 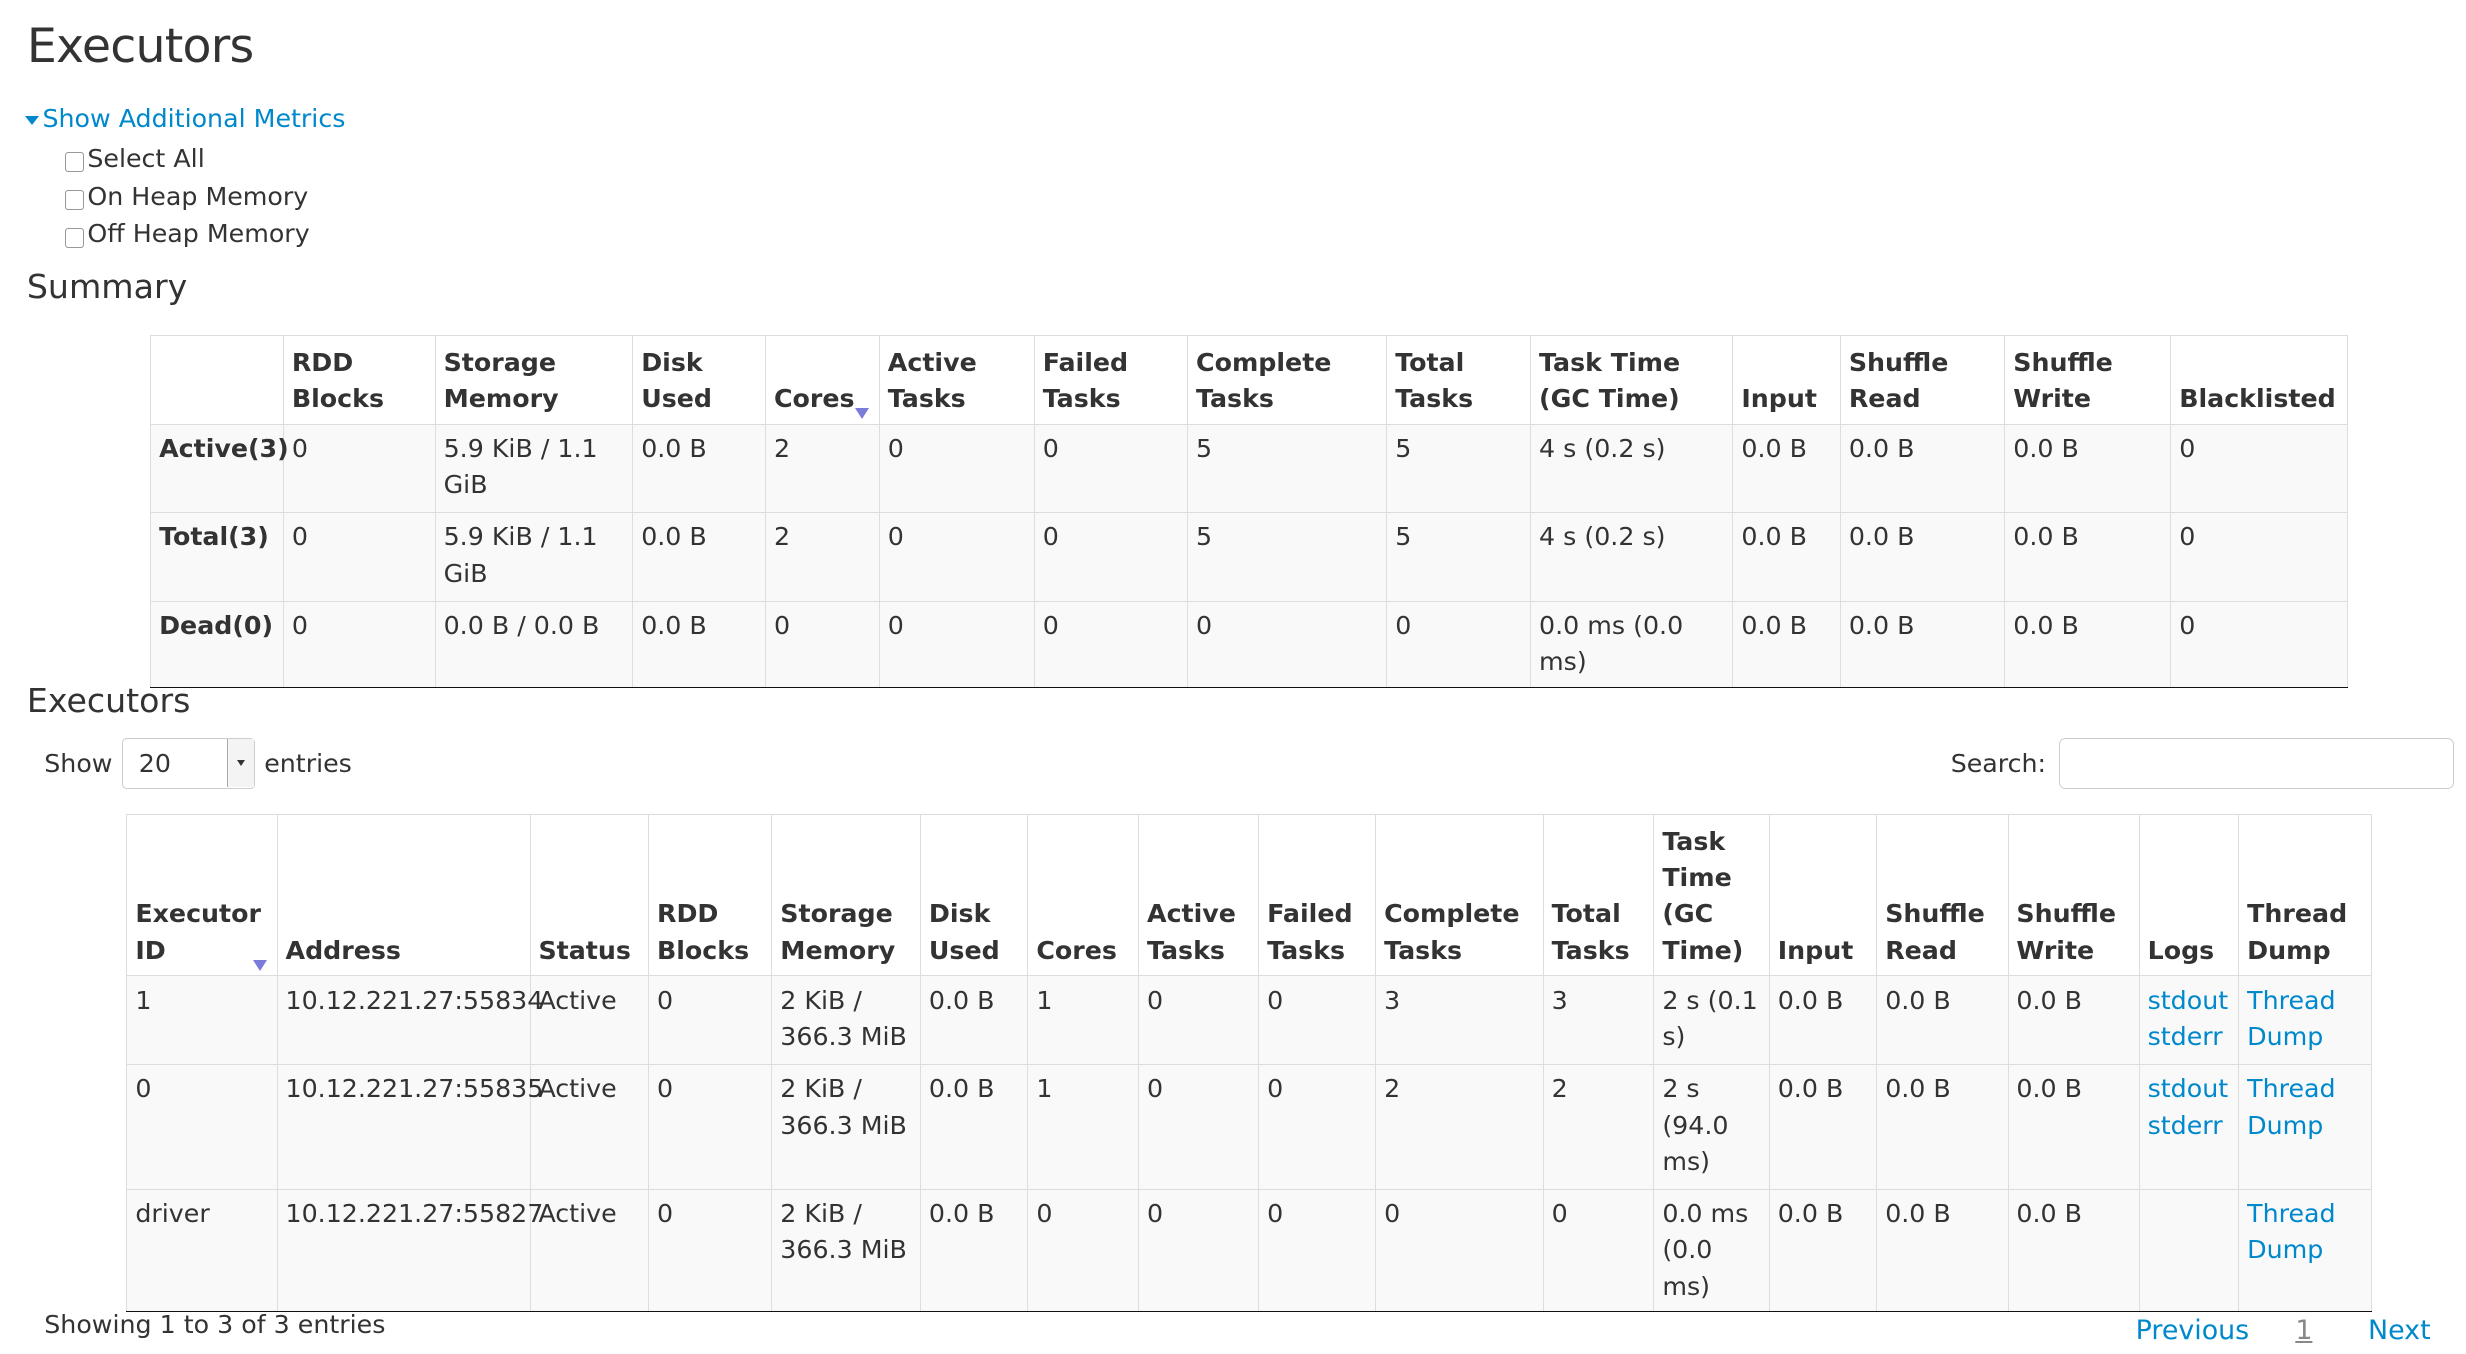 I want to click on cell-blank: Total(3), so click(x=217, y=557).